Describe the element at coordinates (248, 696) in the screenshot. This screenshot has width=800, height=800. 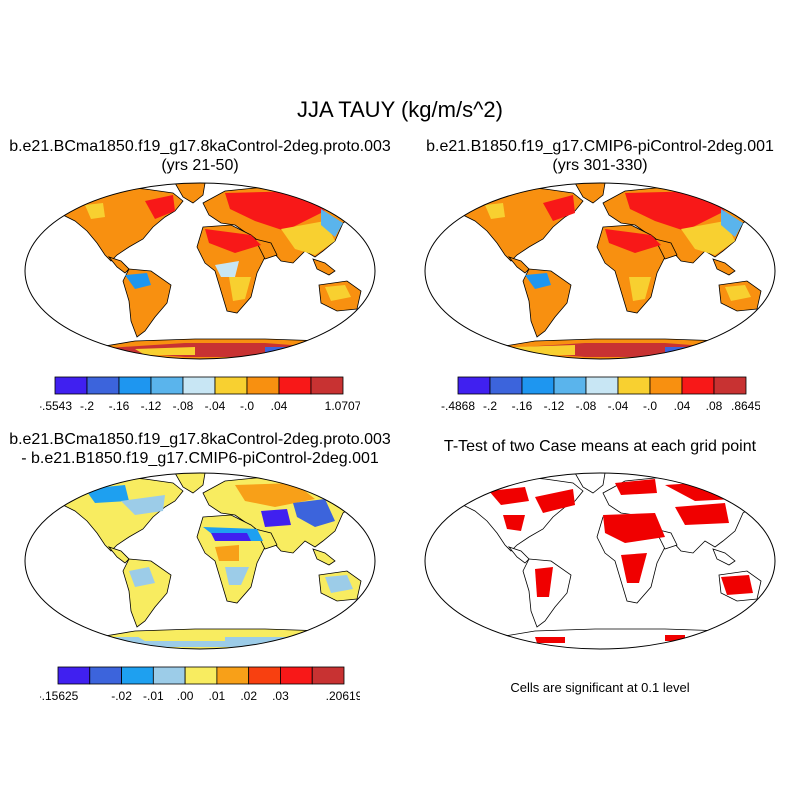
I see `colorbar-tick-label: .02` at that location.